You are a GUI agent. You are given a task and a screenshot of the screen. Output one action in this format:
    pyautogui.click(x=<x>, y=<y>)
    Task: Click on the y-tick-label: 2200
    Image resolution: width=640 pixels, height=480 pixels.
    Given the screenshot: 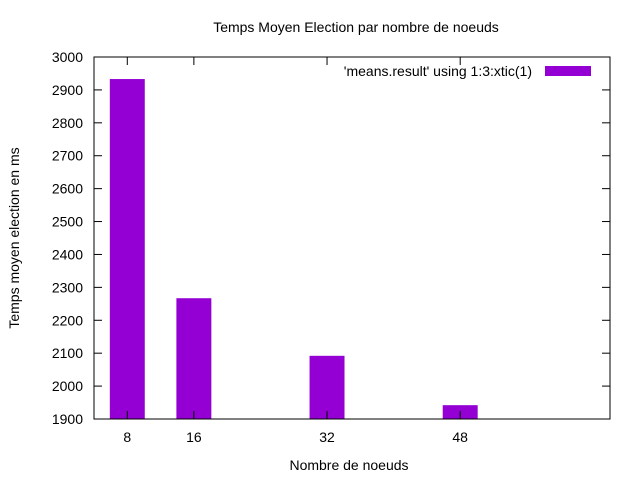 What is the action you would take?
    pyautogui.click(x=67, y=320)
    